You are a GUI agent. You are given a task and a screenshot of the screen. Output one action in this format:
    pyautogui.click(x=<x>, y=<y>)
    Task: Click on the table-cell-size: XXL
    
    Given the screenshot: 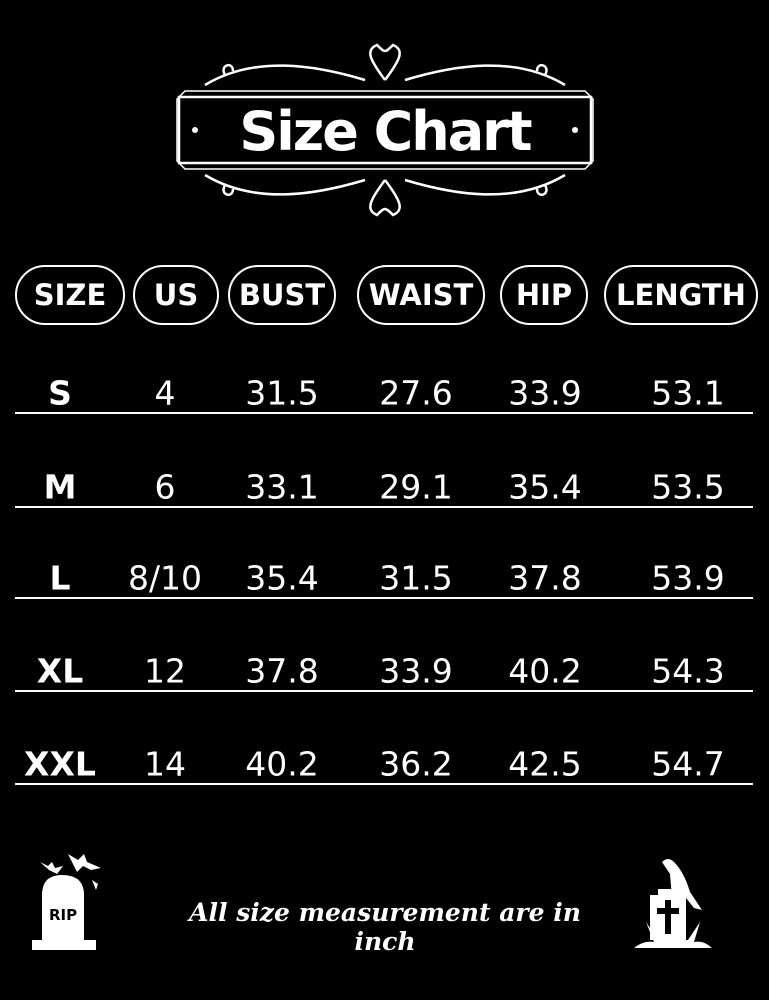 What is the action you would take?
    pyautogui.click(x=60, y=764)
    